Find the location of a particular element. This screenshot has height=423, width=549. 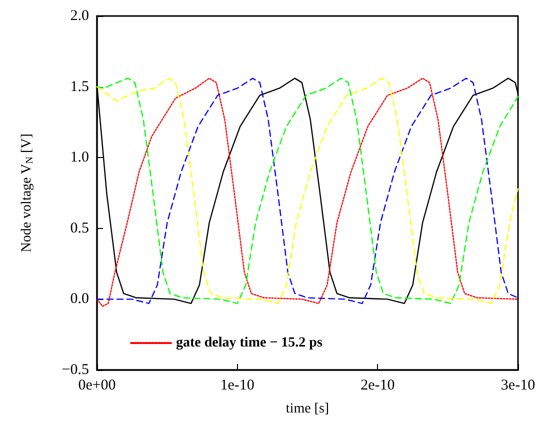

x-tick-label: 0e+00 is located at coordinates (97, 386).